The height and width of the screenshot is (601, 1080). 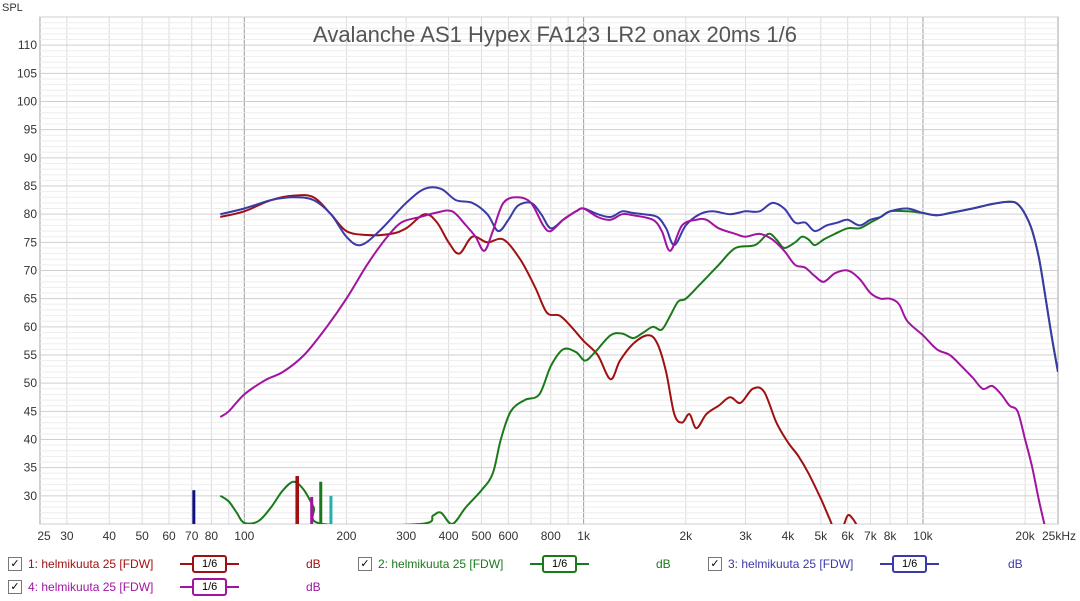 I want to click on smoothing-box-2: 1/6, so click(x=560, y=564).